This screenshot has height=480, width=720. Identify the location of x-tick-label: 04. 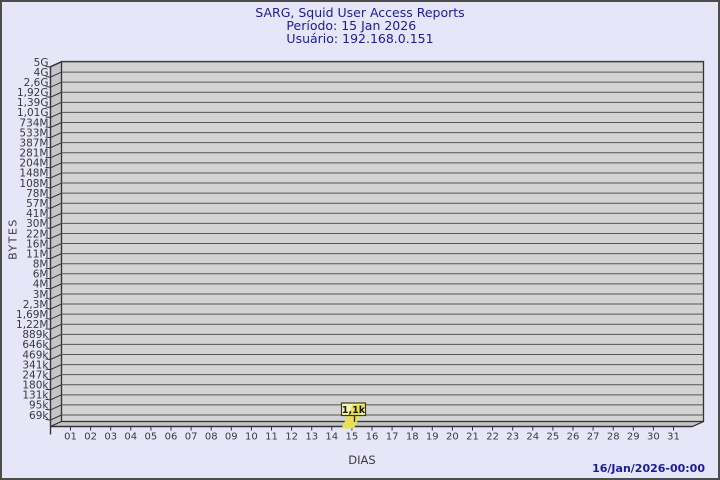
(130, 437).